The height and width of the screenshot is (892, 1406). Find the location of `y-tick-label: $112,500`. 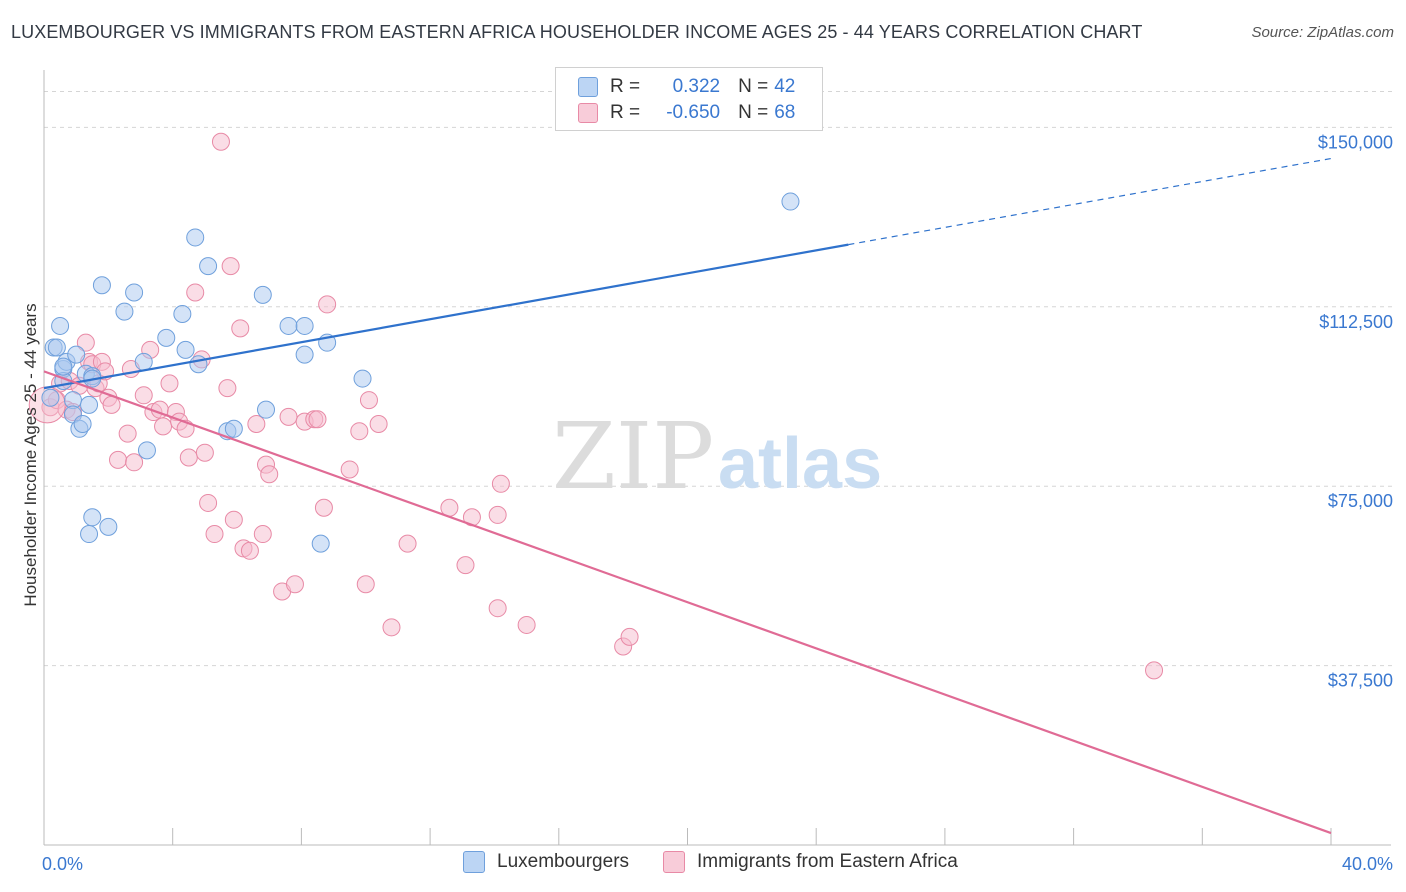

y-tick-label: $112,500 is located at coordinates (1356, 322).